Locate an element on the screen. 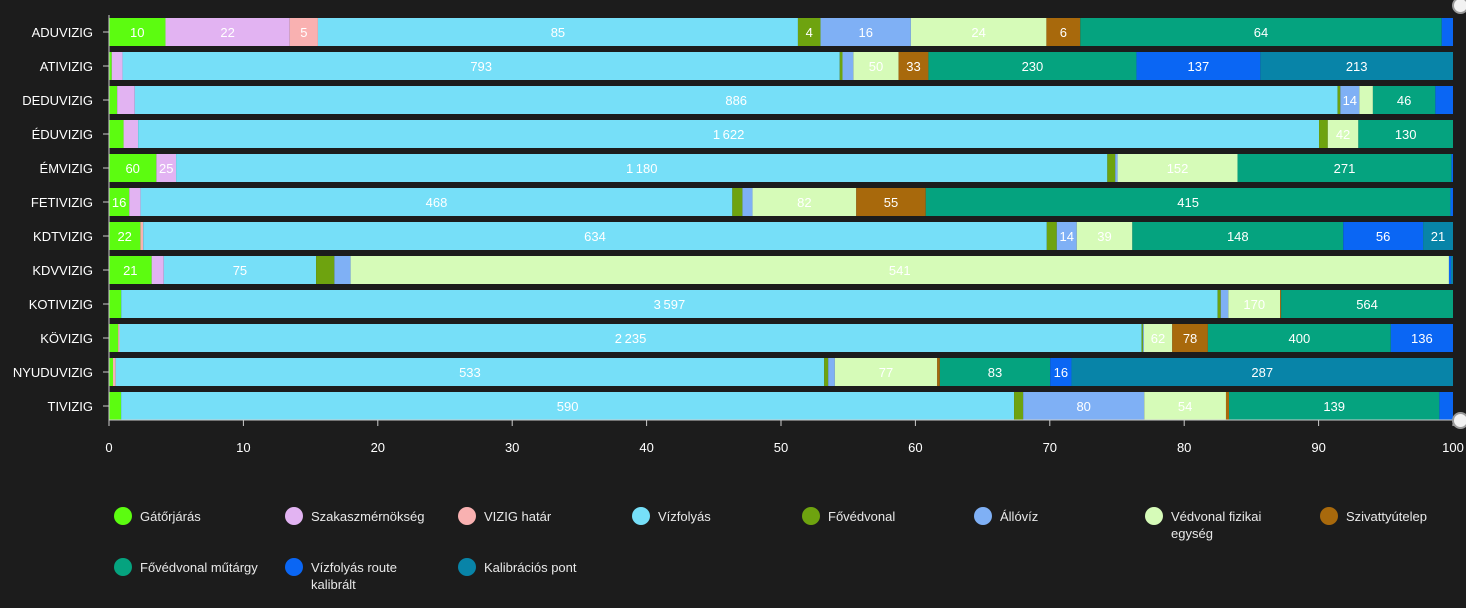  legend-item-szakaszmernokseg: Szakaszmérnökség is located at coordinates (365, 516).